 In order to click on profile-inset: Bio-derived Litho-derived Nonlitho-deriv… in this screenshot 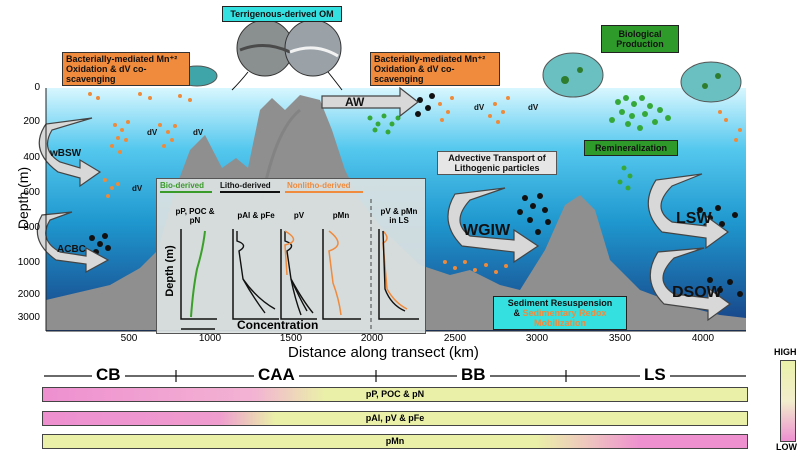, I will do `click(291, 256)`.